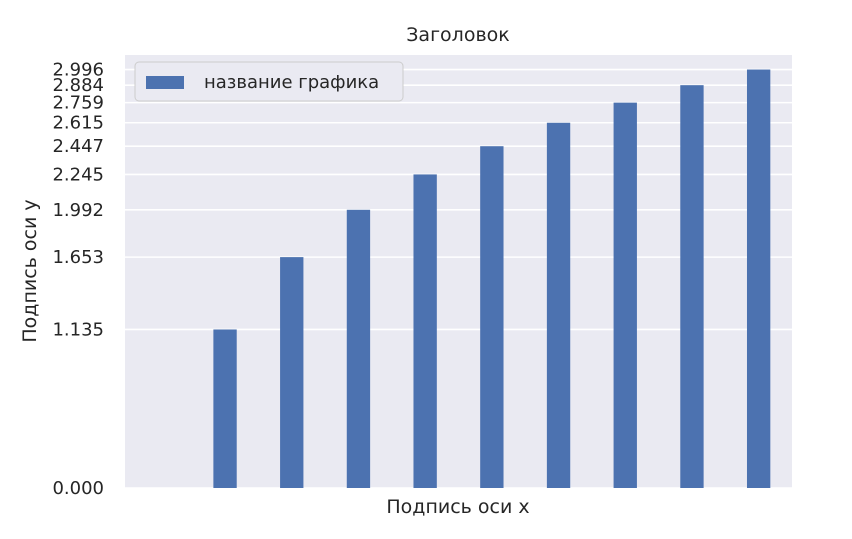 This screenshot has width=852, height=539. What do you see at coordinates (78, 70) in the screenshot?
I see `y-tick-label: 2.996` at bounding box center [78, 70].